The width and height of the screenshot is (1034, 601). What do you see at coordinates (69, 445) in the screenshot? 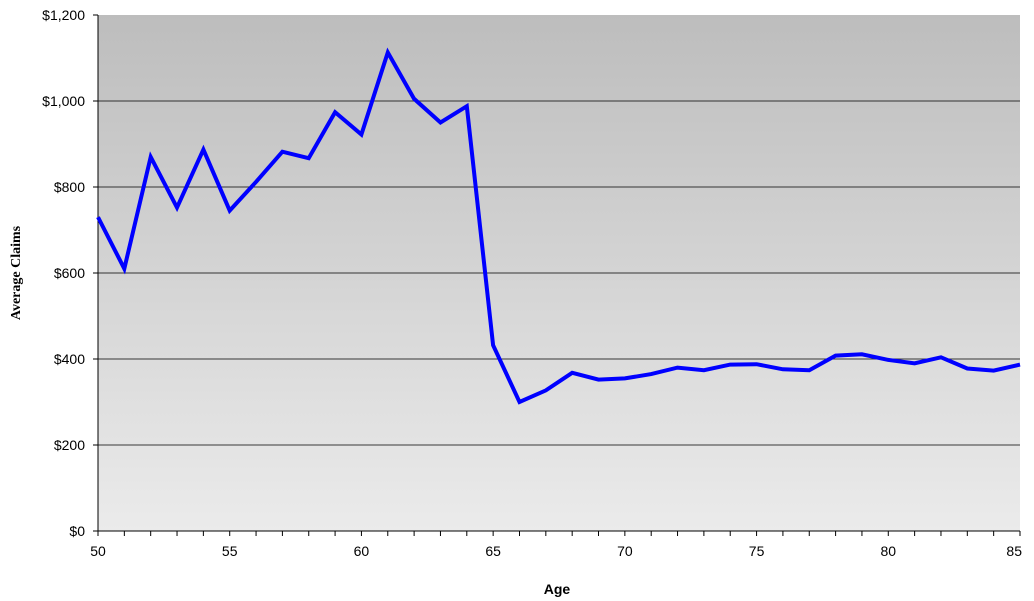
I see `y-tick-label: $200` at bounding box center [69, 445].